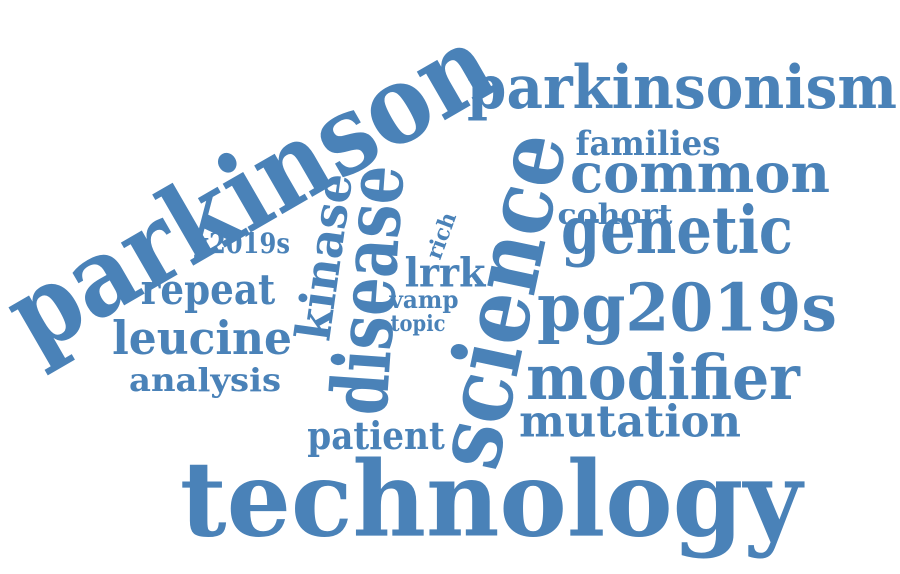  What do you see at coordinates (424, 300) in the screenshot?
I see `word-vamp: vamp` at bounding box center [424, 300].